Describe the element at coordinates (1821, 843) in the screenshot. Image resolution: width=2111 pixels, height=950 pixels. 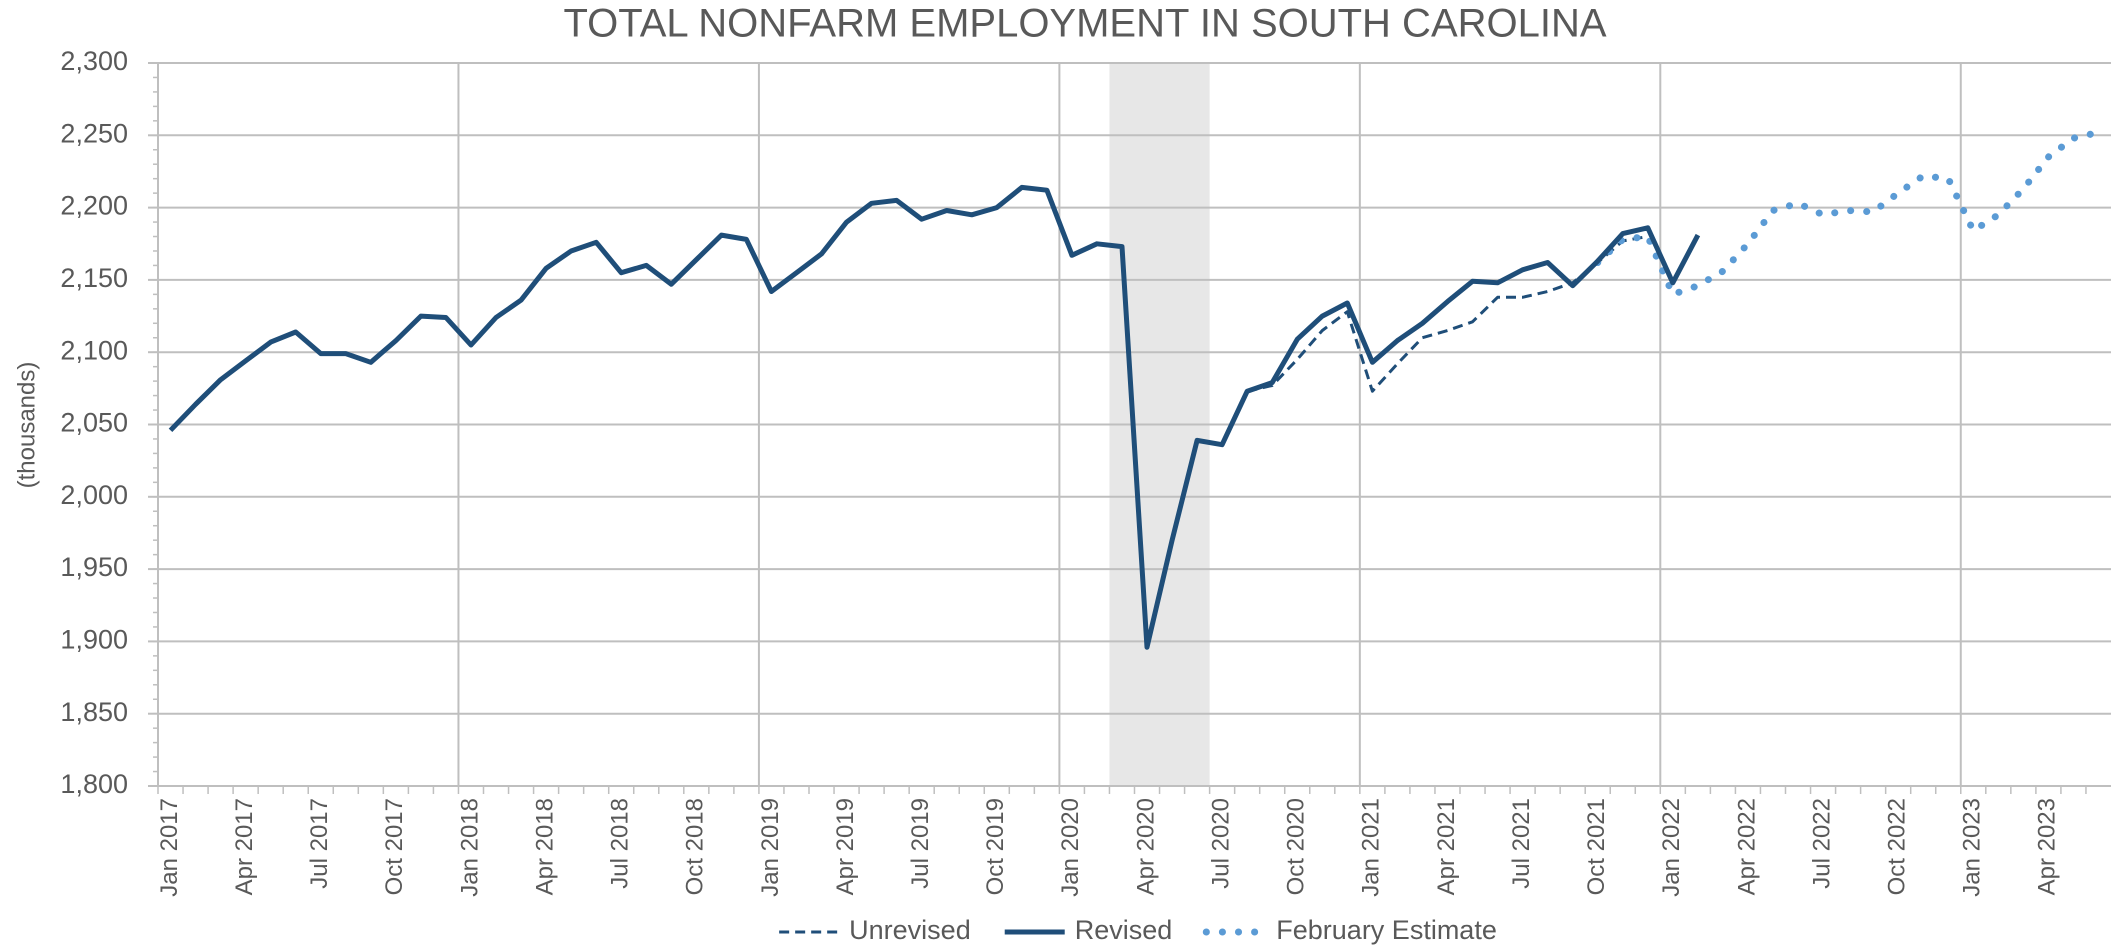
I see `x-tick-label: Jul 2022` at that location.